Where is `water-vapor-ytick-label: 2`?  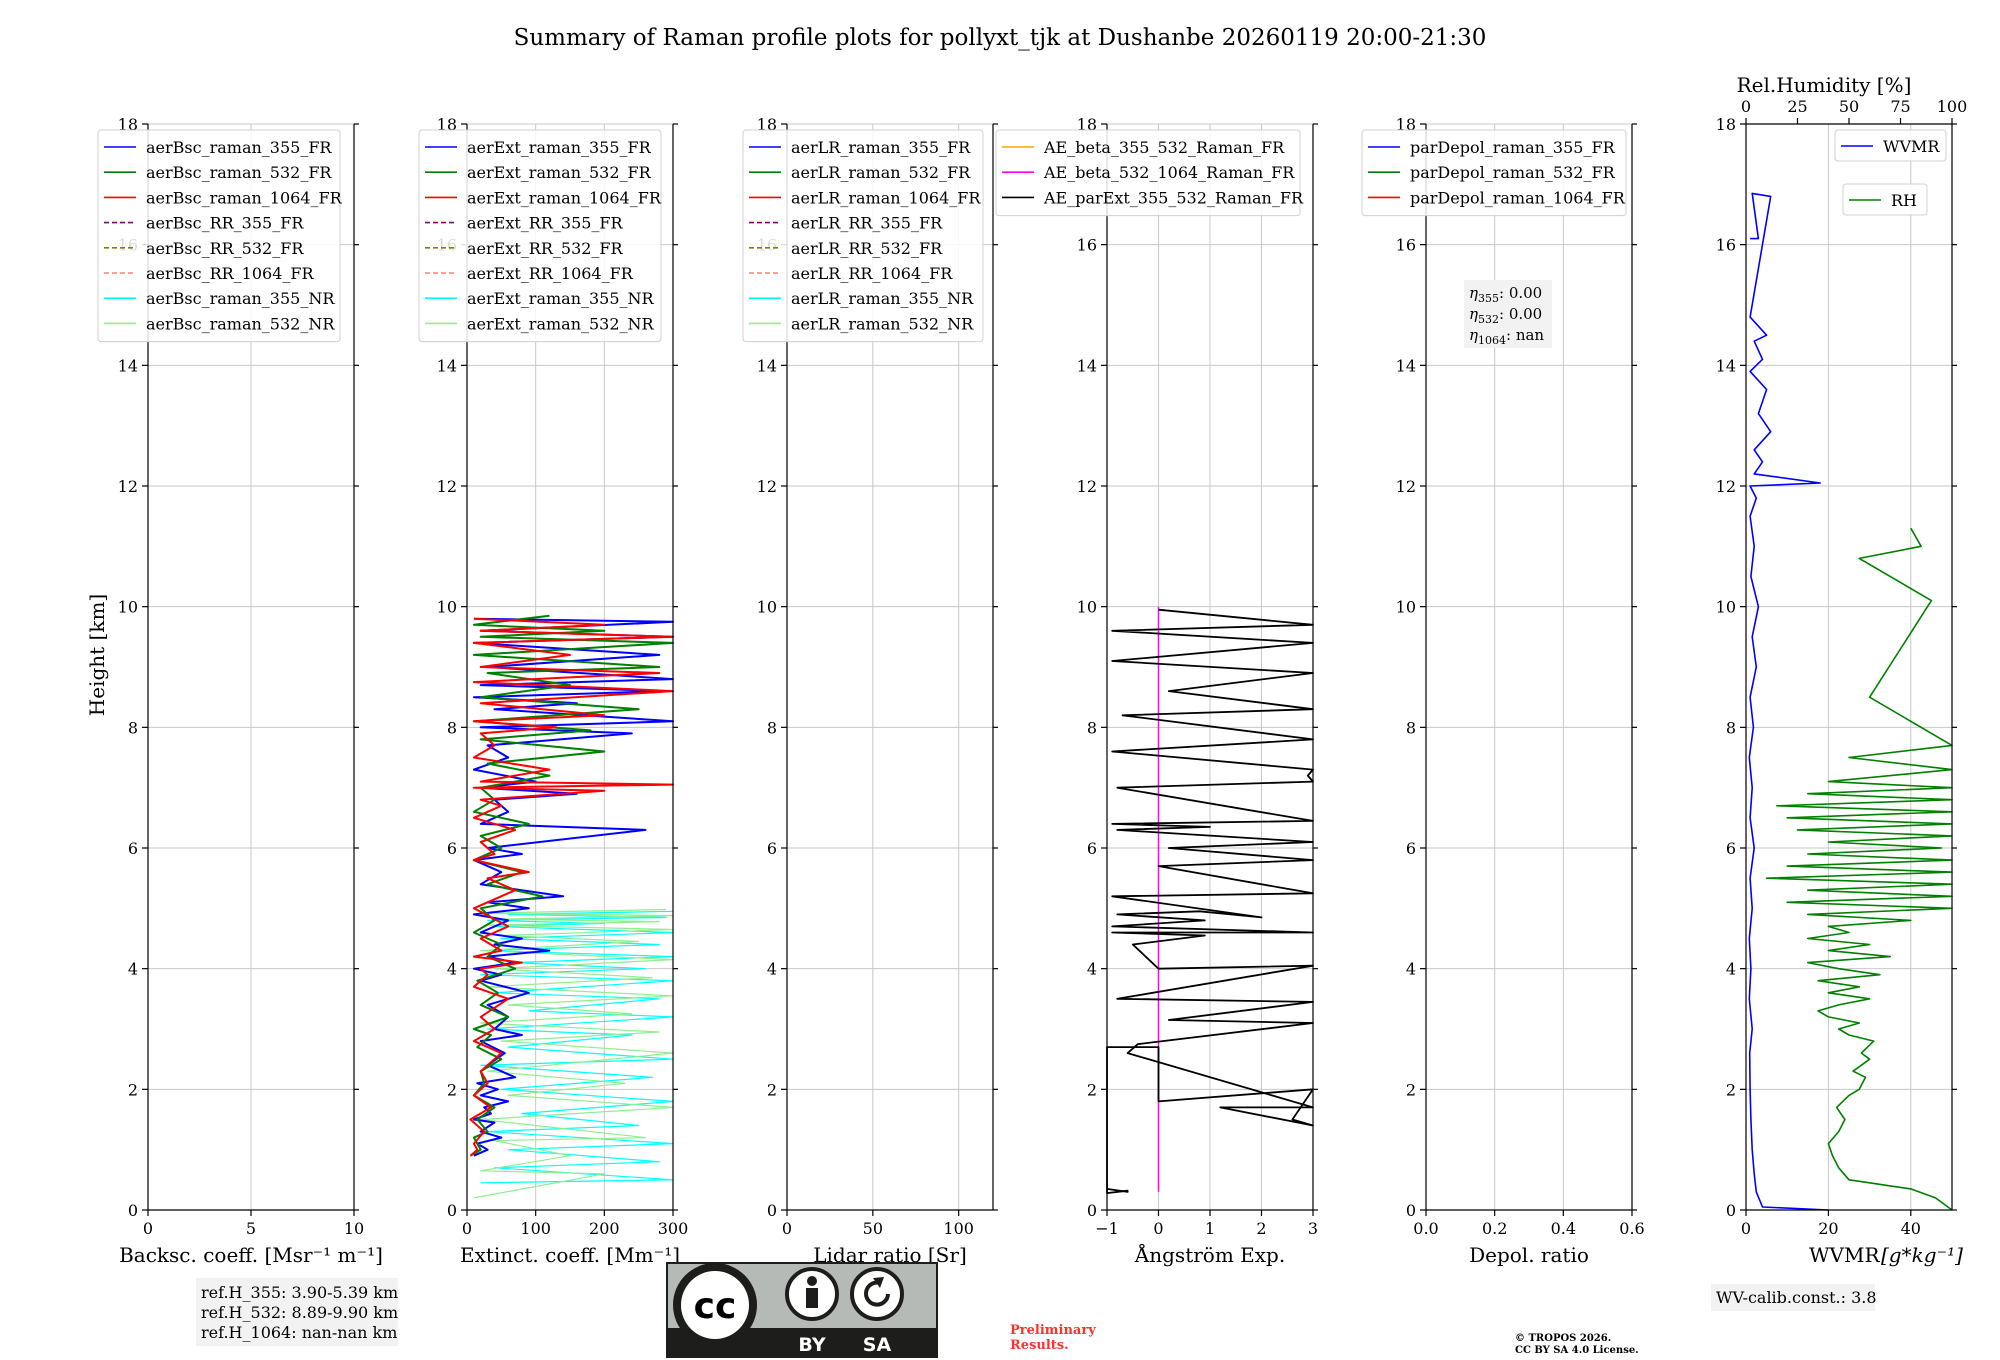
water-vapor-ytick-label: 2 is located at coordinates (1731, 1089).